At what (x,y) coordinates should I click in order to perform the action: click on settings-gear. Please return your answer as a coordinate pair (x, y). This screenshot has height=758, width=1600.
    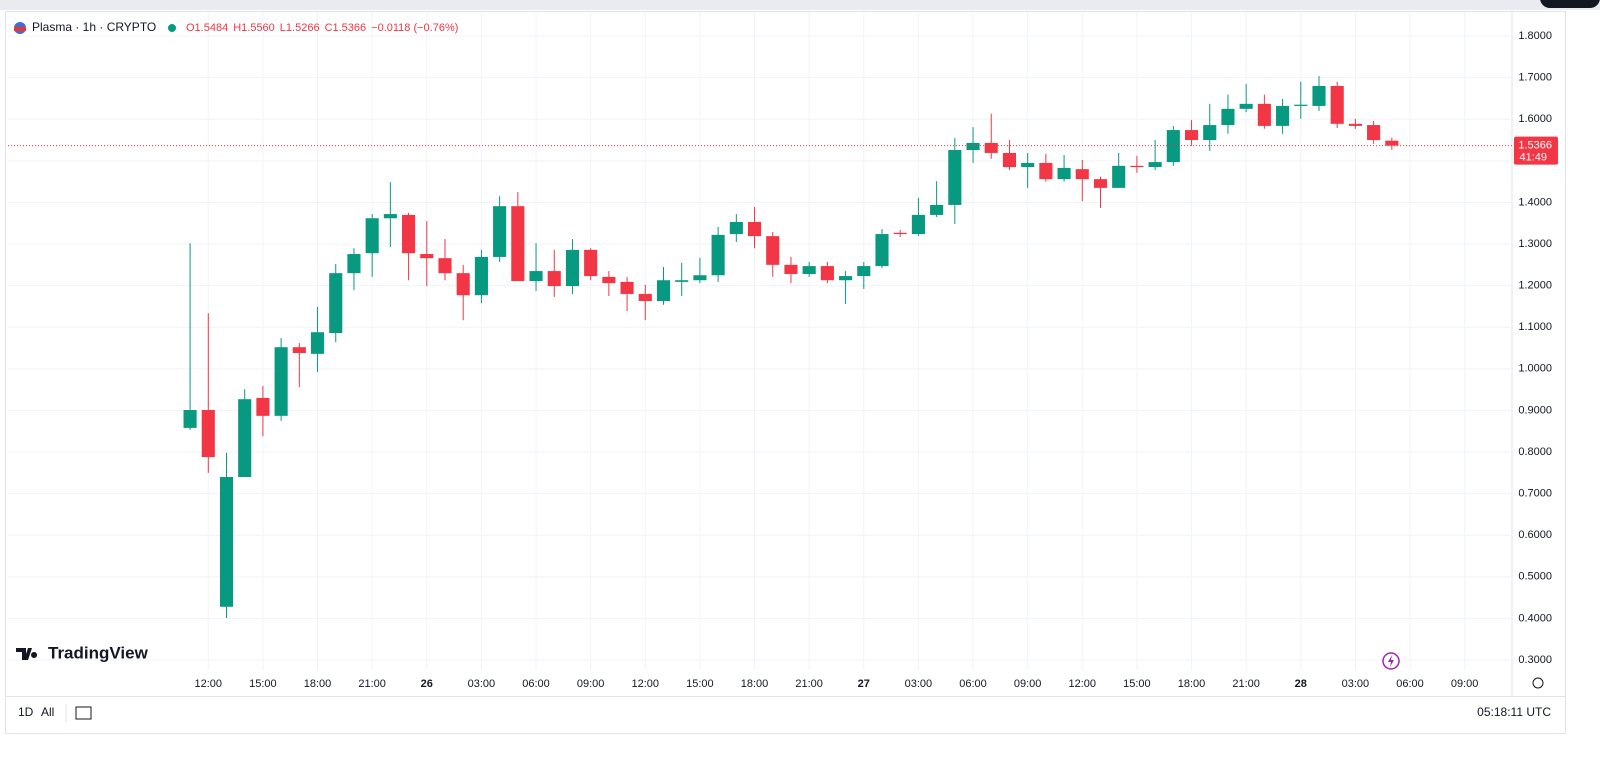
    Looking at the image, I should click on (1538, 683).